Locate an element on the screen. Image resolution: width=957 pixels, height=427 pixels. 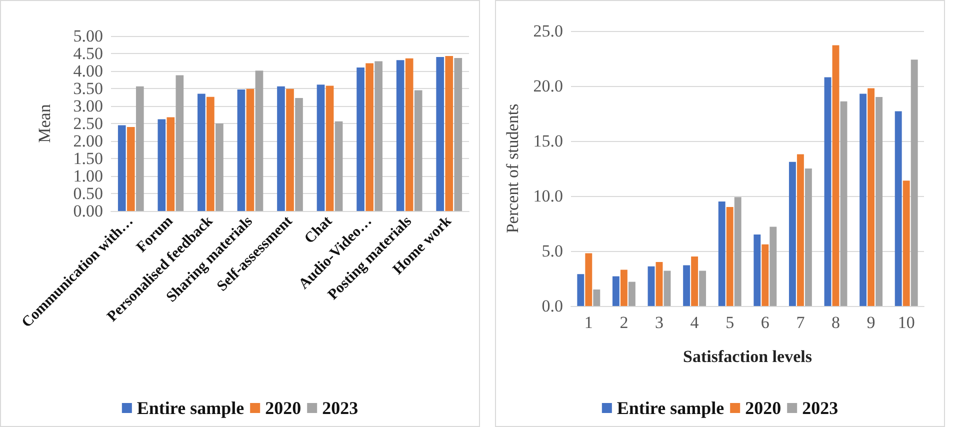
y-tick-label: 0.00 is located at coordinates (88, 211).